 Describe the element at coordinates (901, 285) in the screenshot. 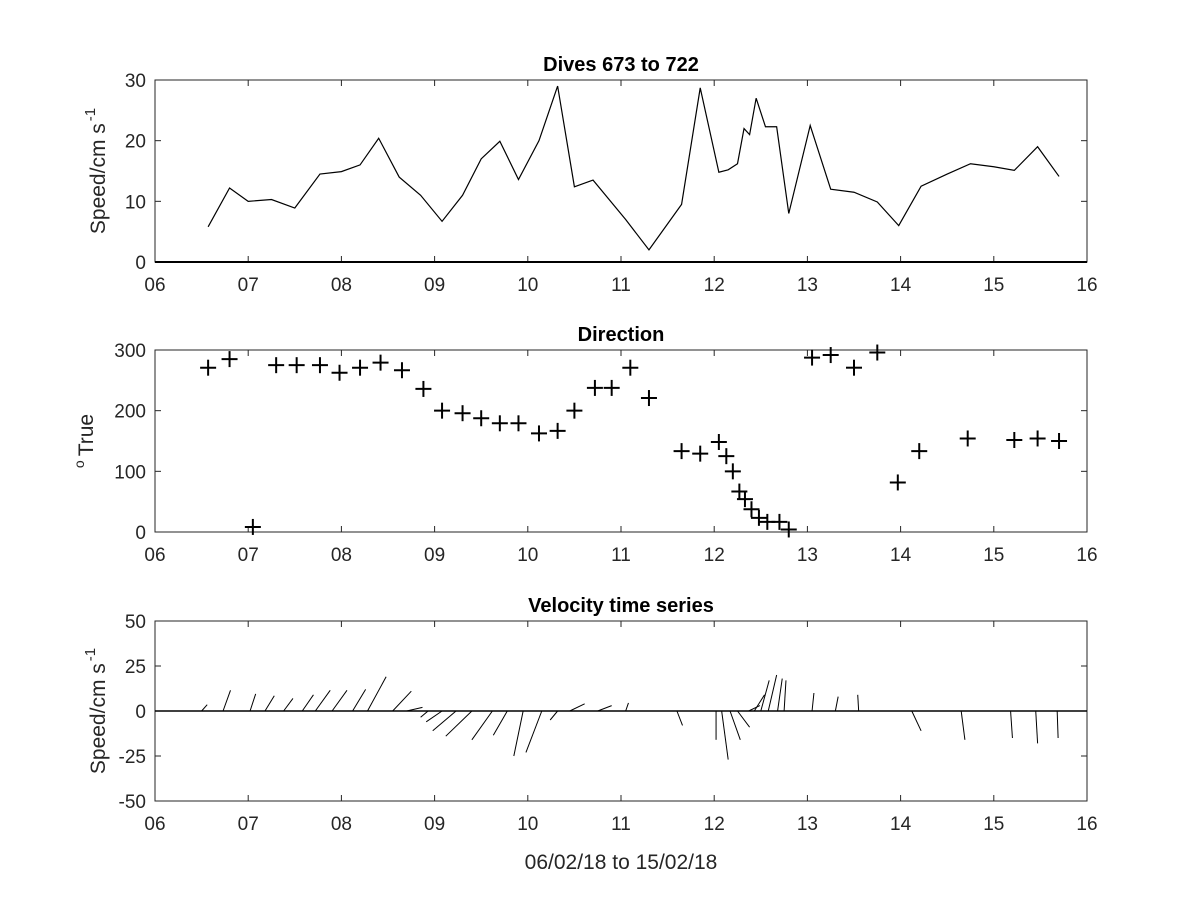

I see `x-tick-label: 14` at that location.